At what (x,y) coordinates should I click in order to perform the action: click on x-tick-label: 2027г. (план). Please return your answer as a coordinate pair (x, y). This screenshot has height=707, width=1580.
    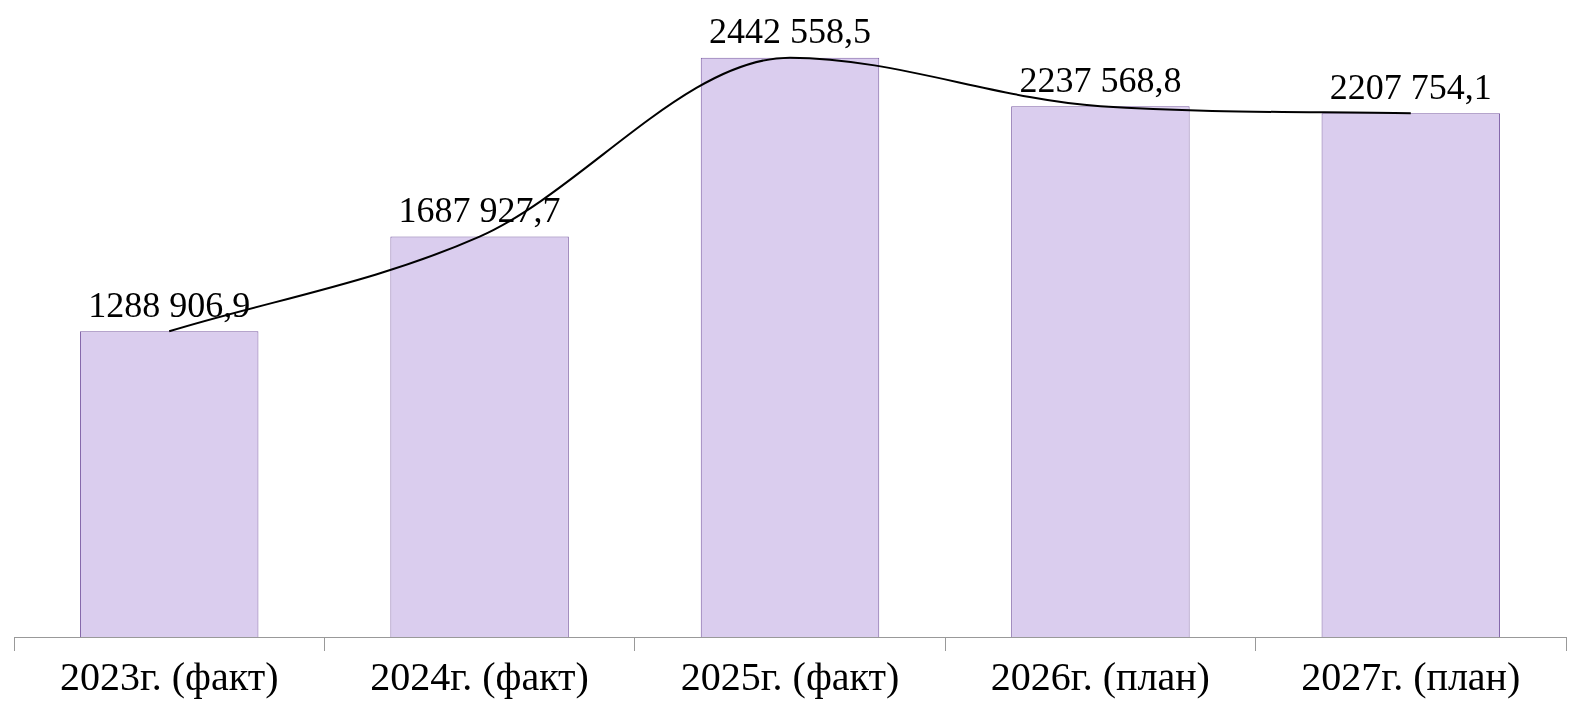
    Looking at the image, I should click on (1411, 676).